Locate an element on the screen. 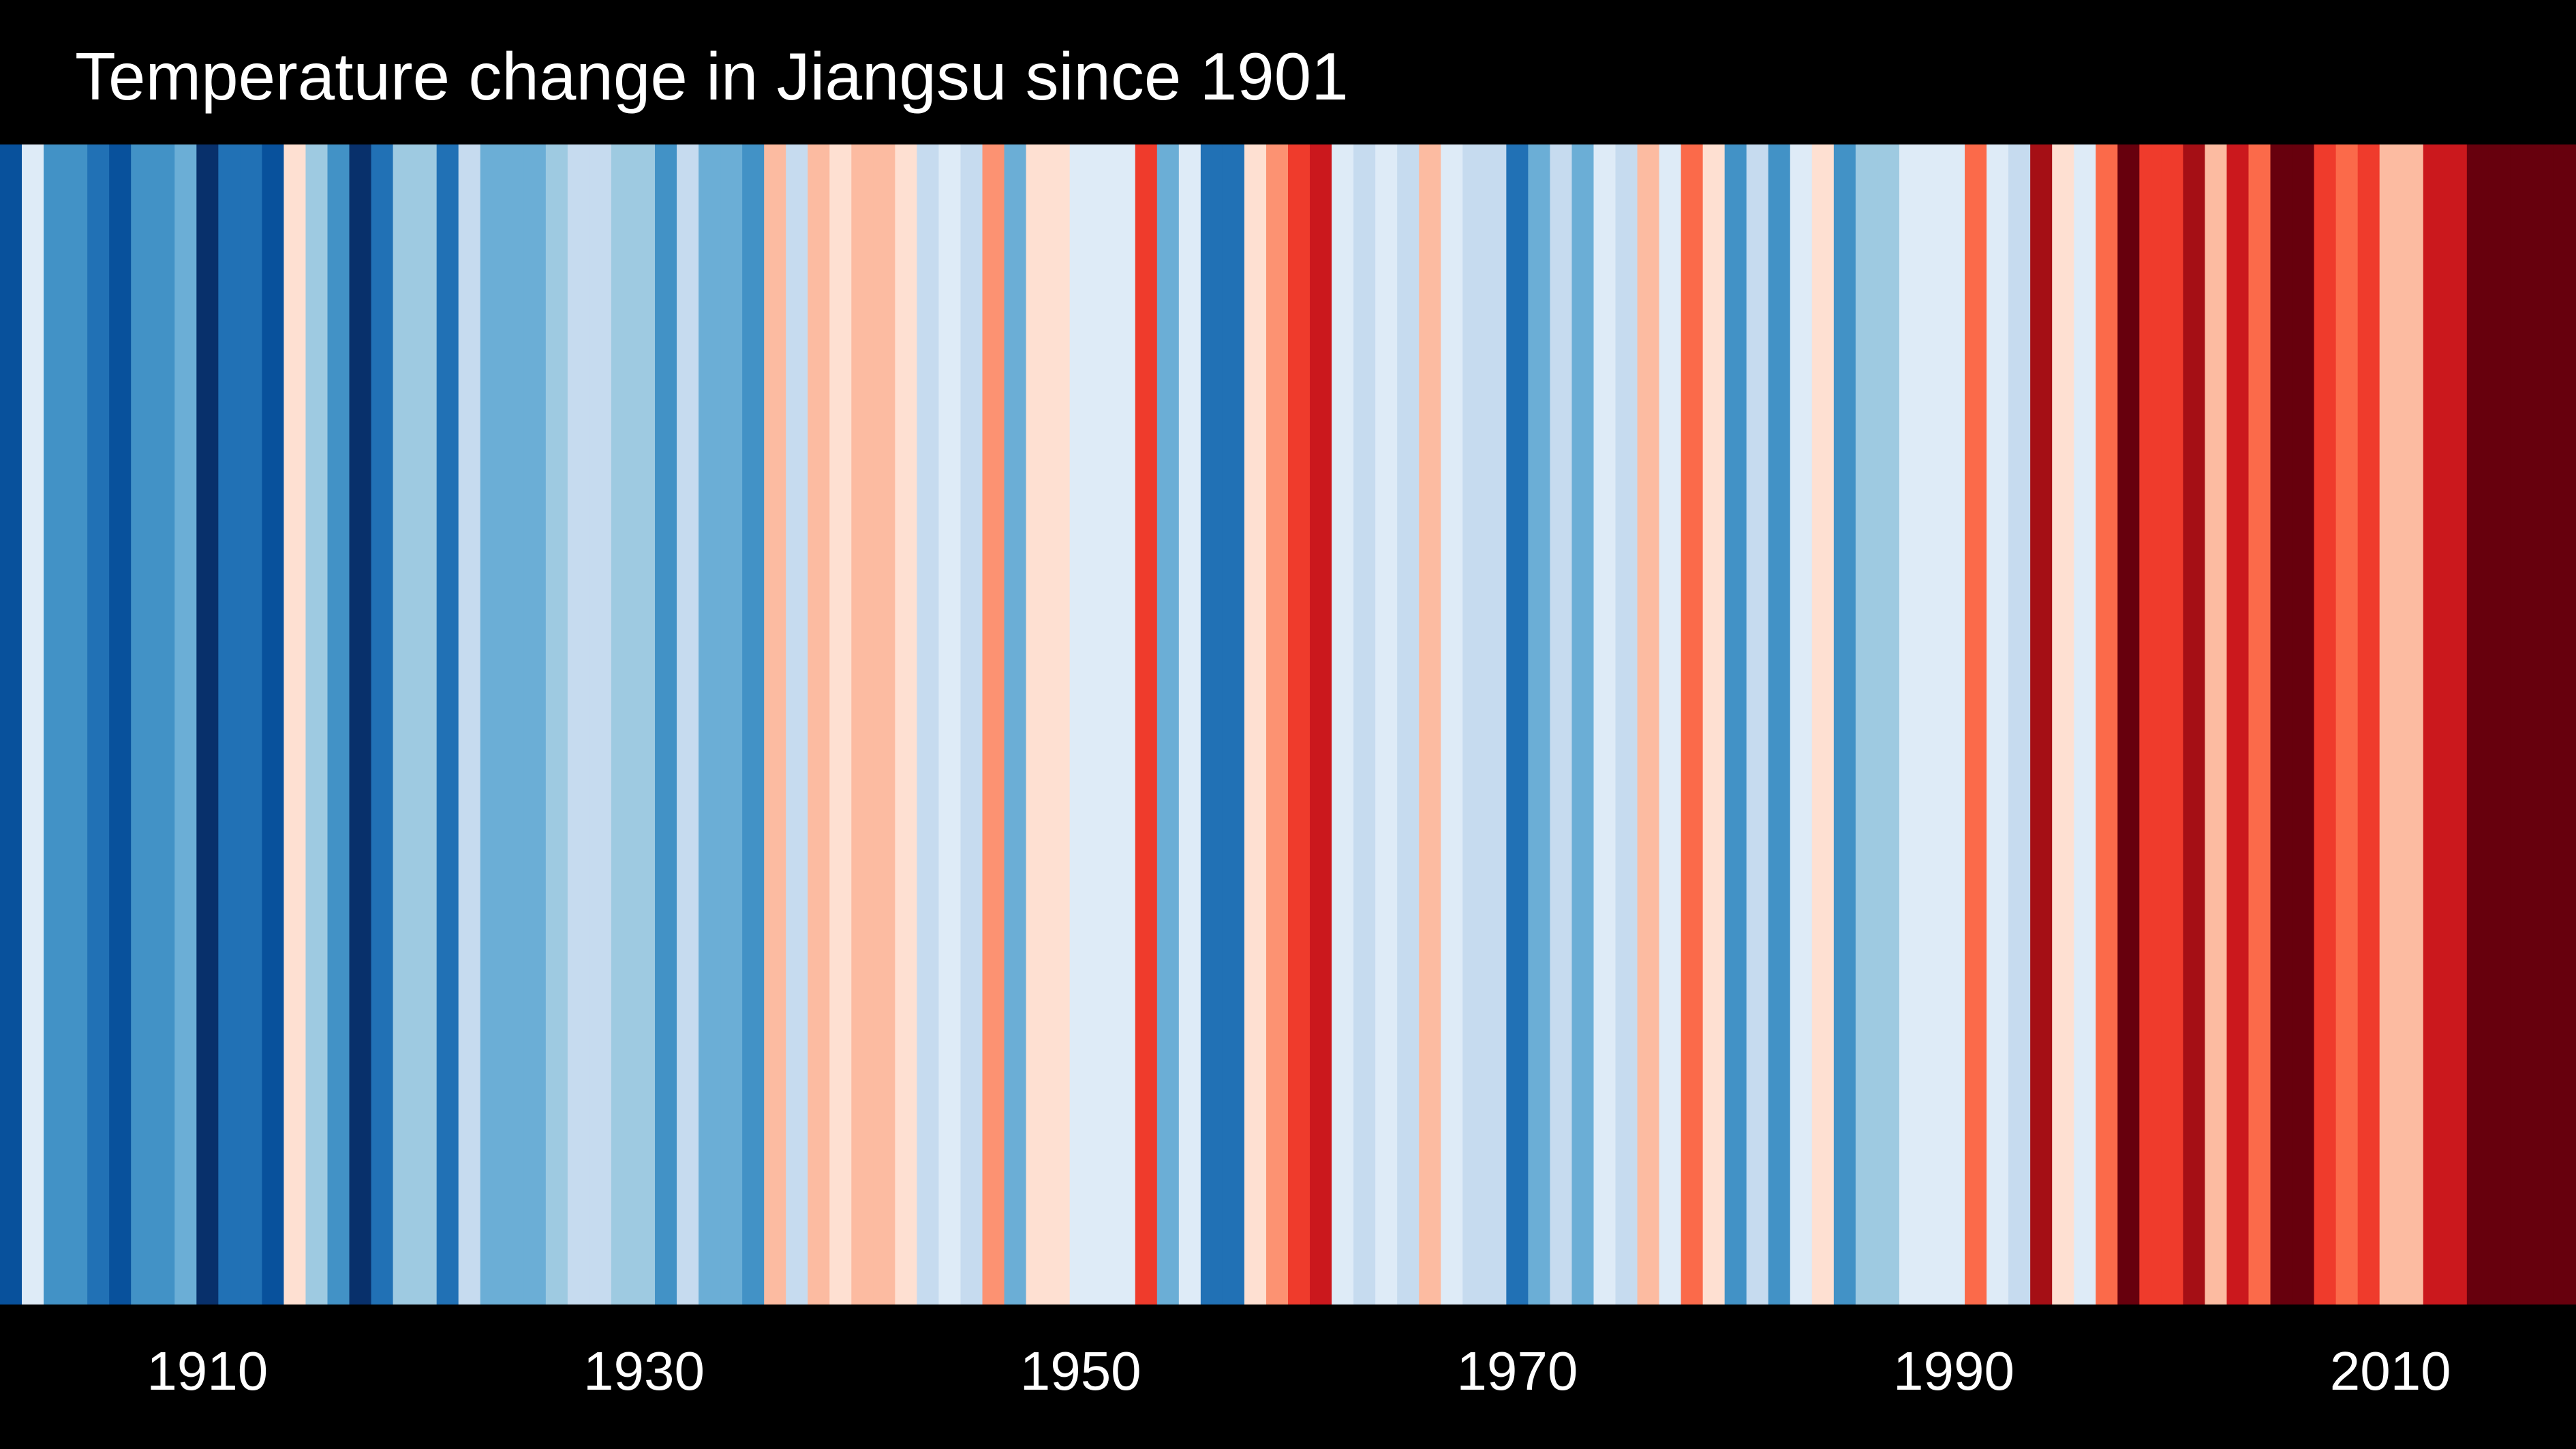 The height and width of the screenshot is (1449, 2576). stripe-1902 is located at coordinates (33, 724).